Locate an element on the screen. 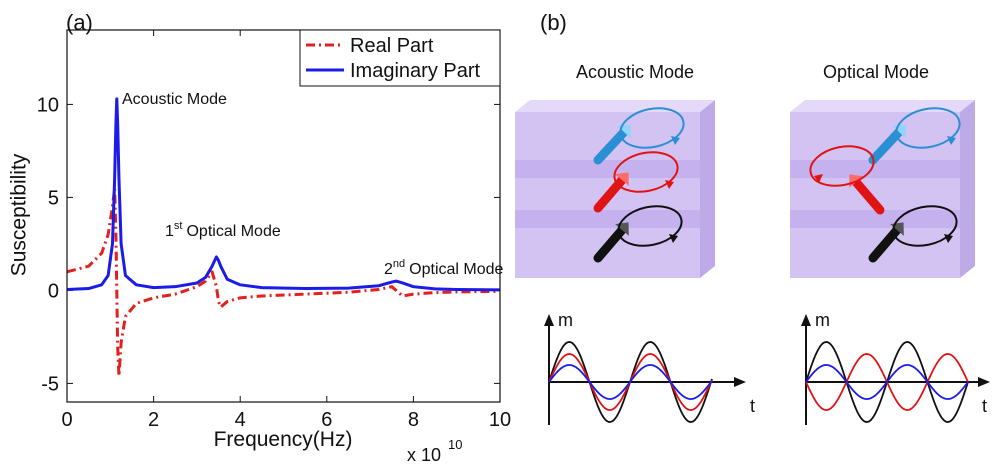 This screenshot has height=466, width=996. spin-group is located at coordinates (777, 185).